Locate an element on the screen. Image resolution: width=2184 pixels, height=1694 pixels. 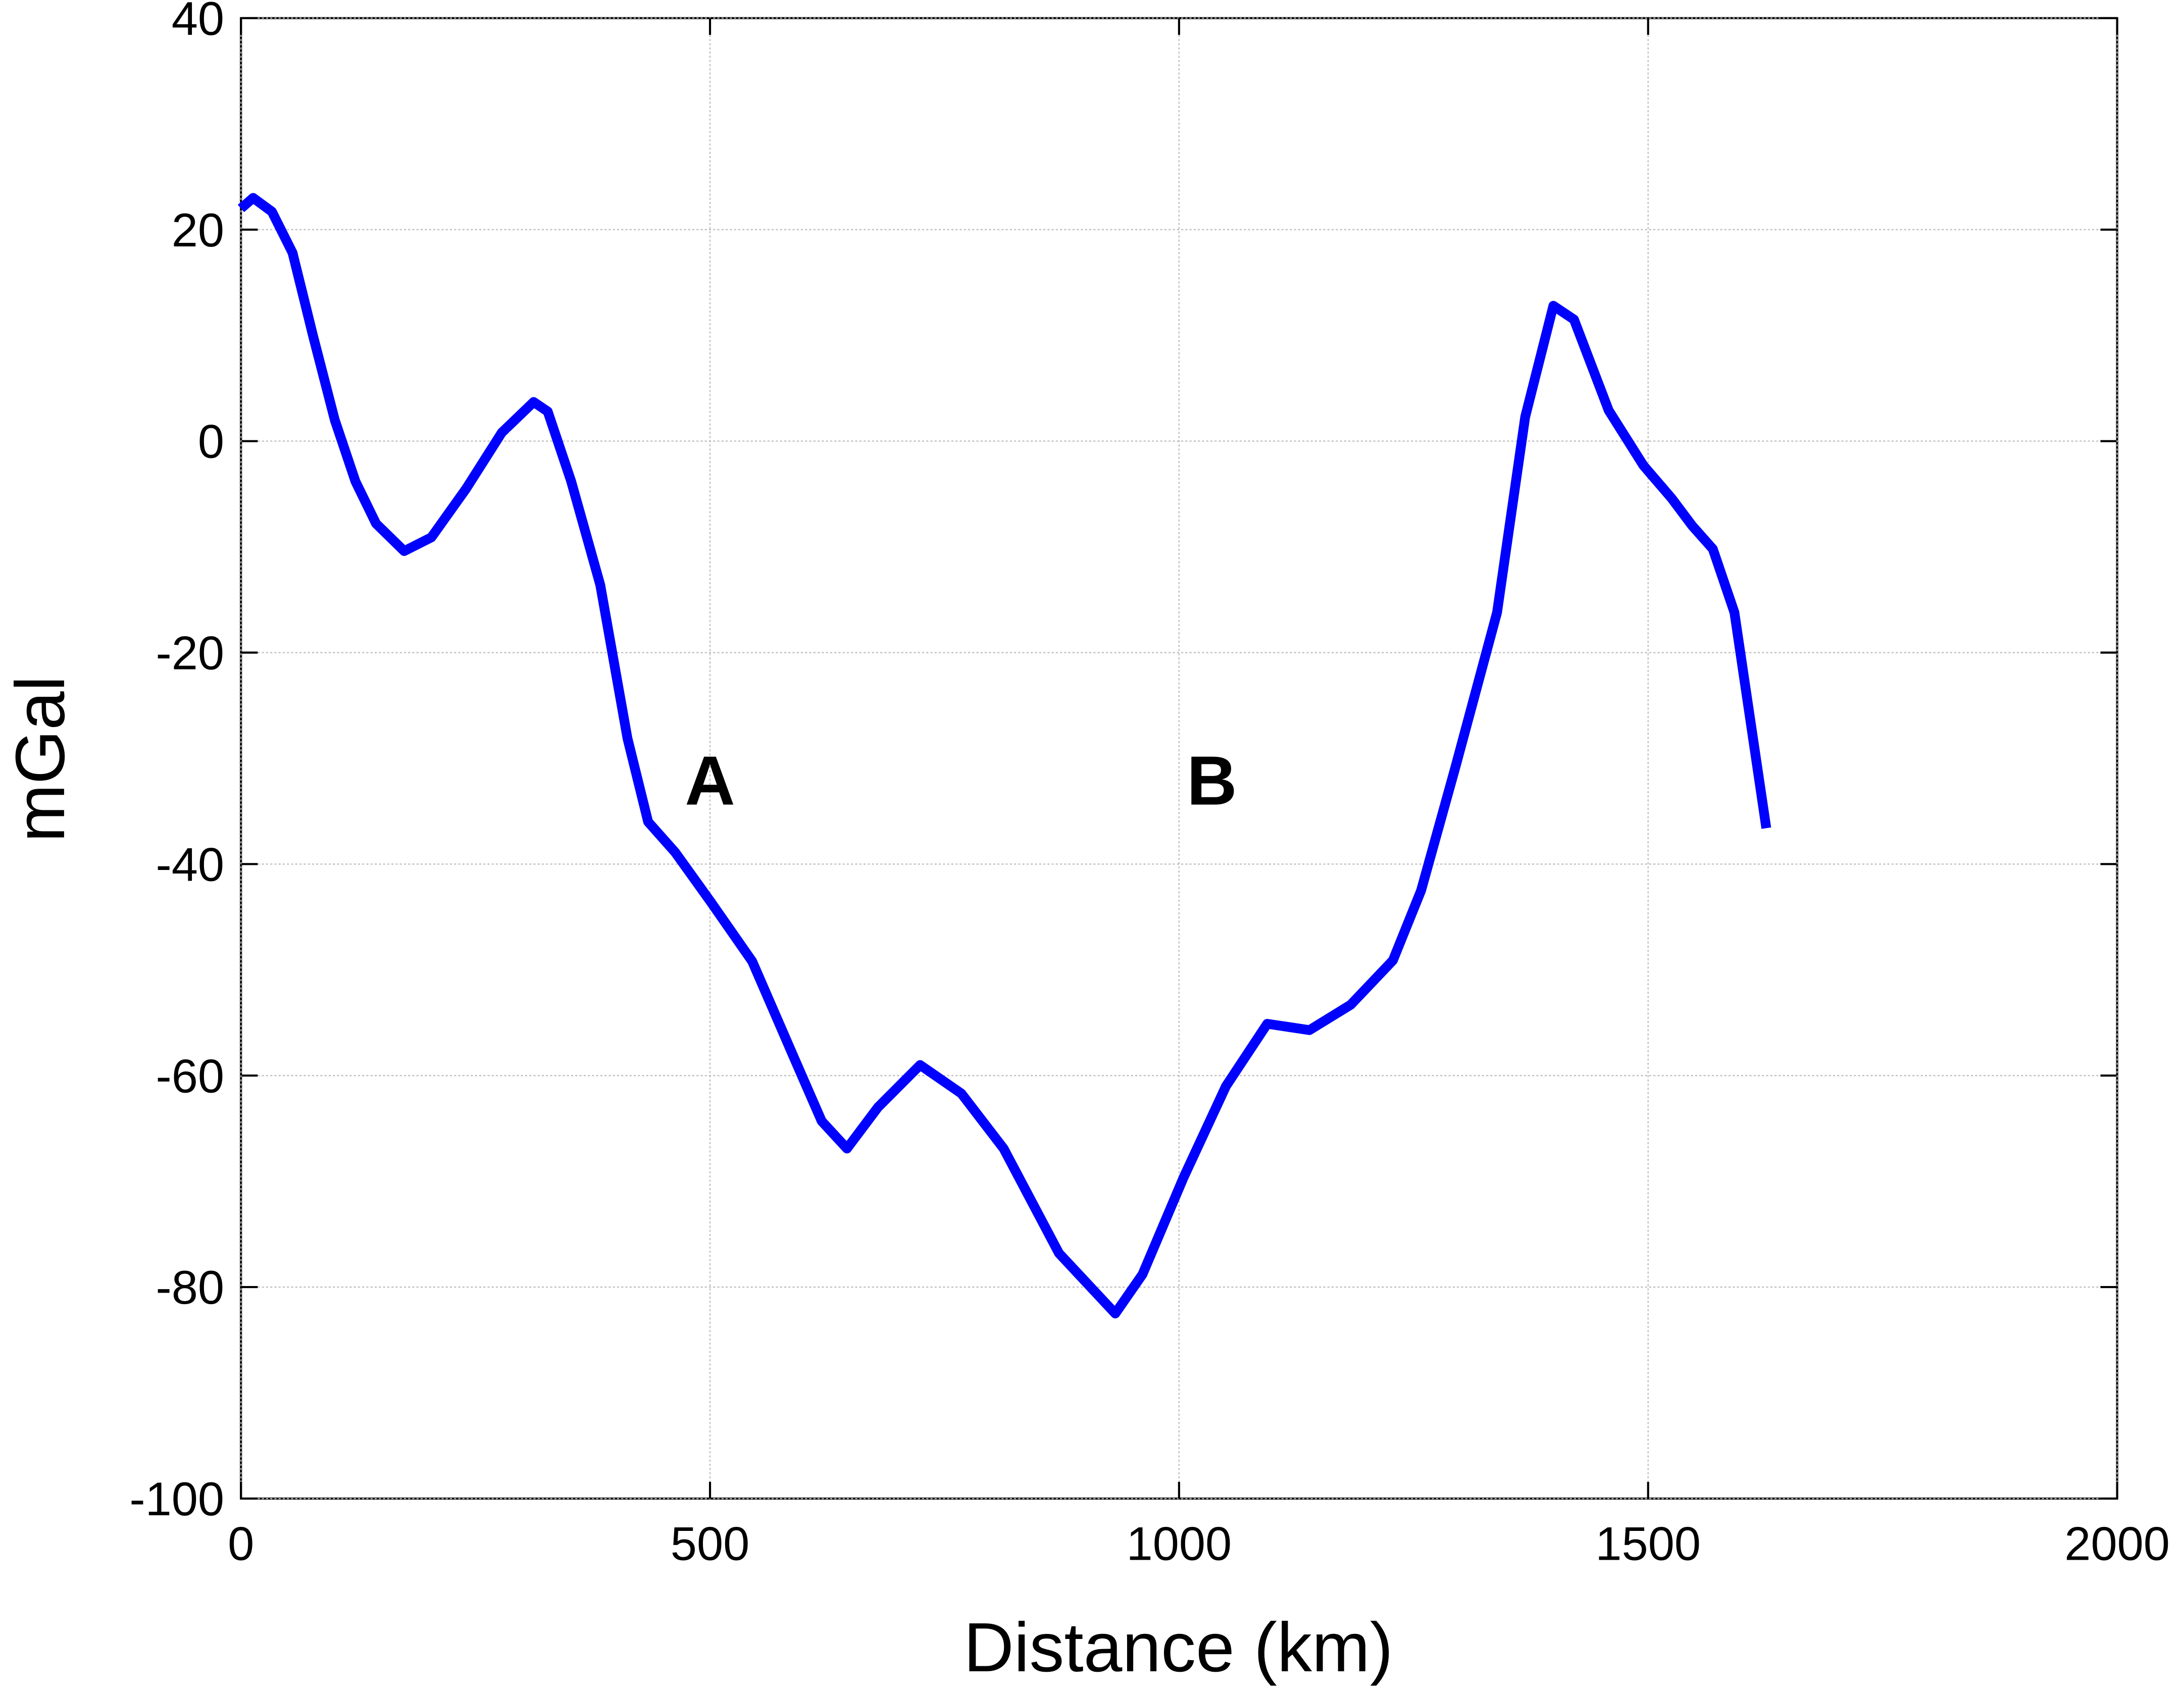
x-tick-label: 1000 is located at coordinates (1179, 1544).